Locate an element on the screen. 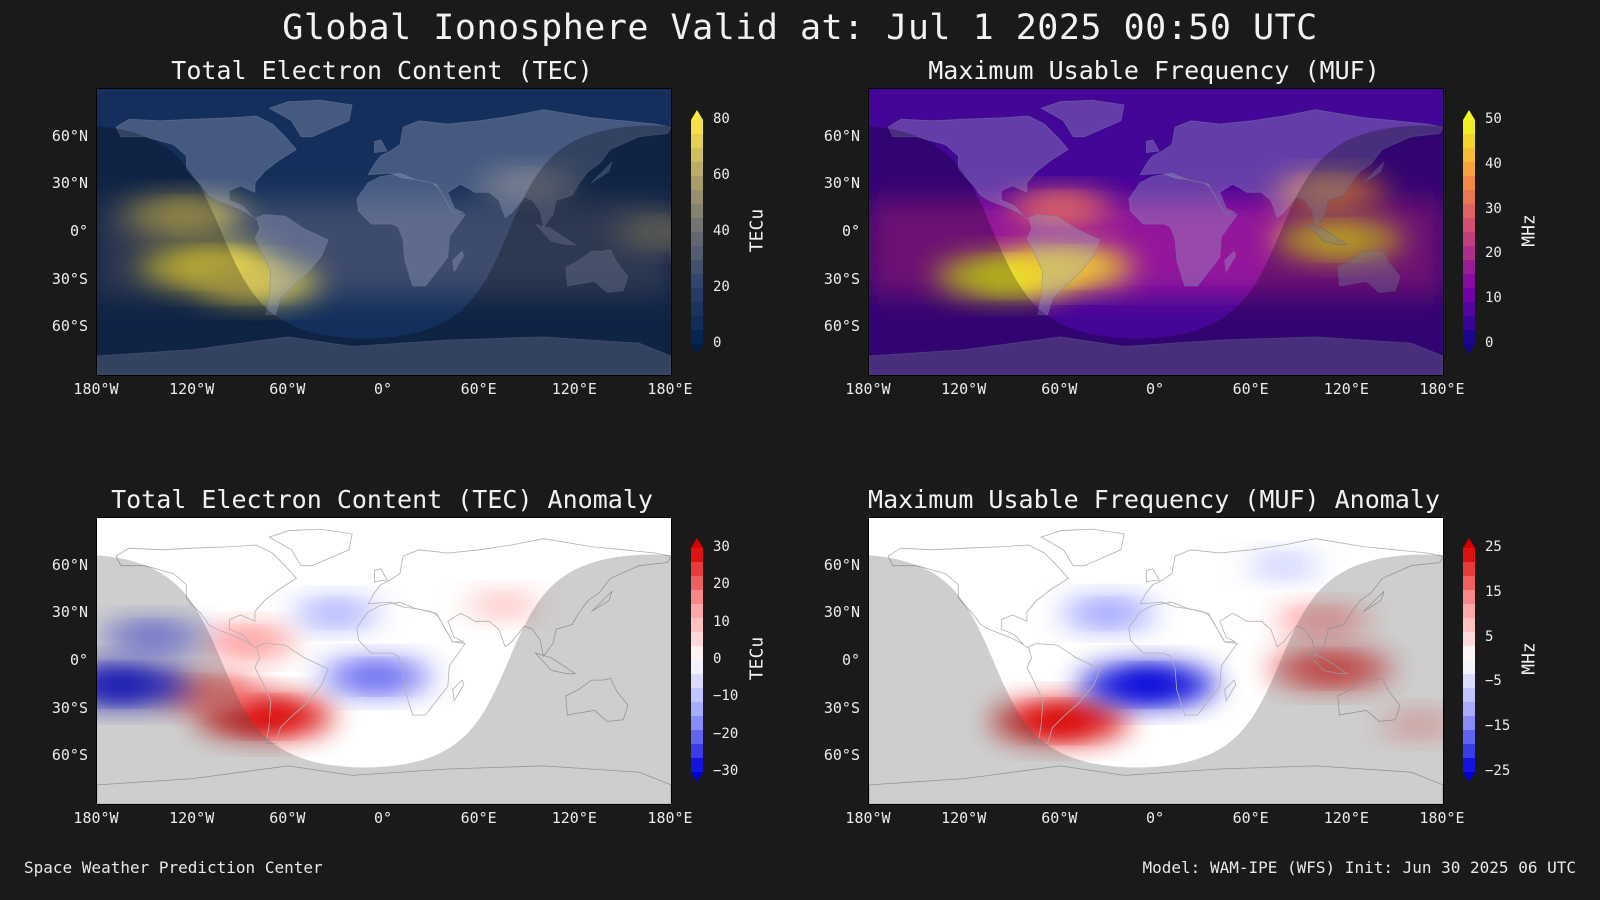  lon-tick-label: 120°E is located at coordinates (1346, 818).